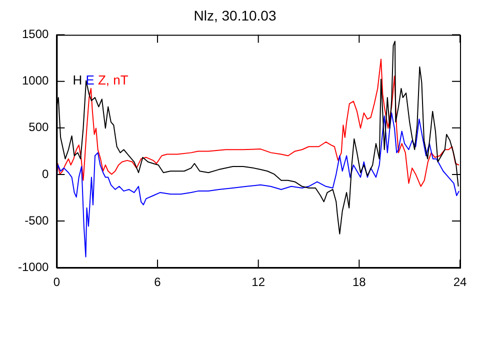 The image size is (480, 350). Describe the element at coordinates (102, 80) in the screenshot. I see `series-label: Z` at that location.